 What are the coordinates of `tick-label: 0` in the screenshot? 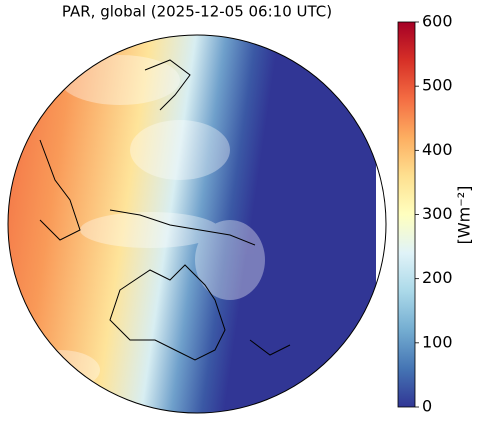 It's located at (427, 406).